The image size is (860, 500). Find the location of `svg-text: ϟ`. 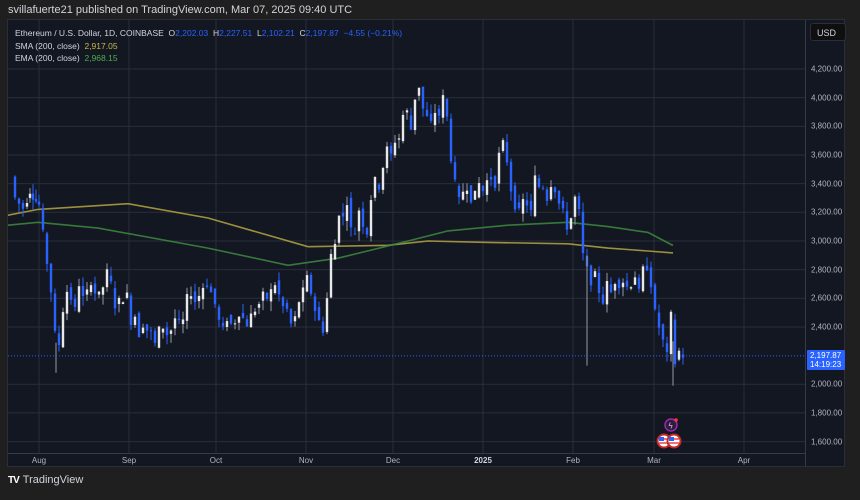

svg-text: ϟ is located at coordinates (671, 426).